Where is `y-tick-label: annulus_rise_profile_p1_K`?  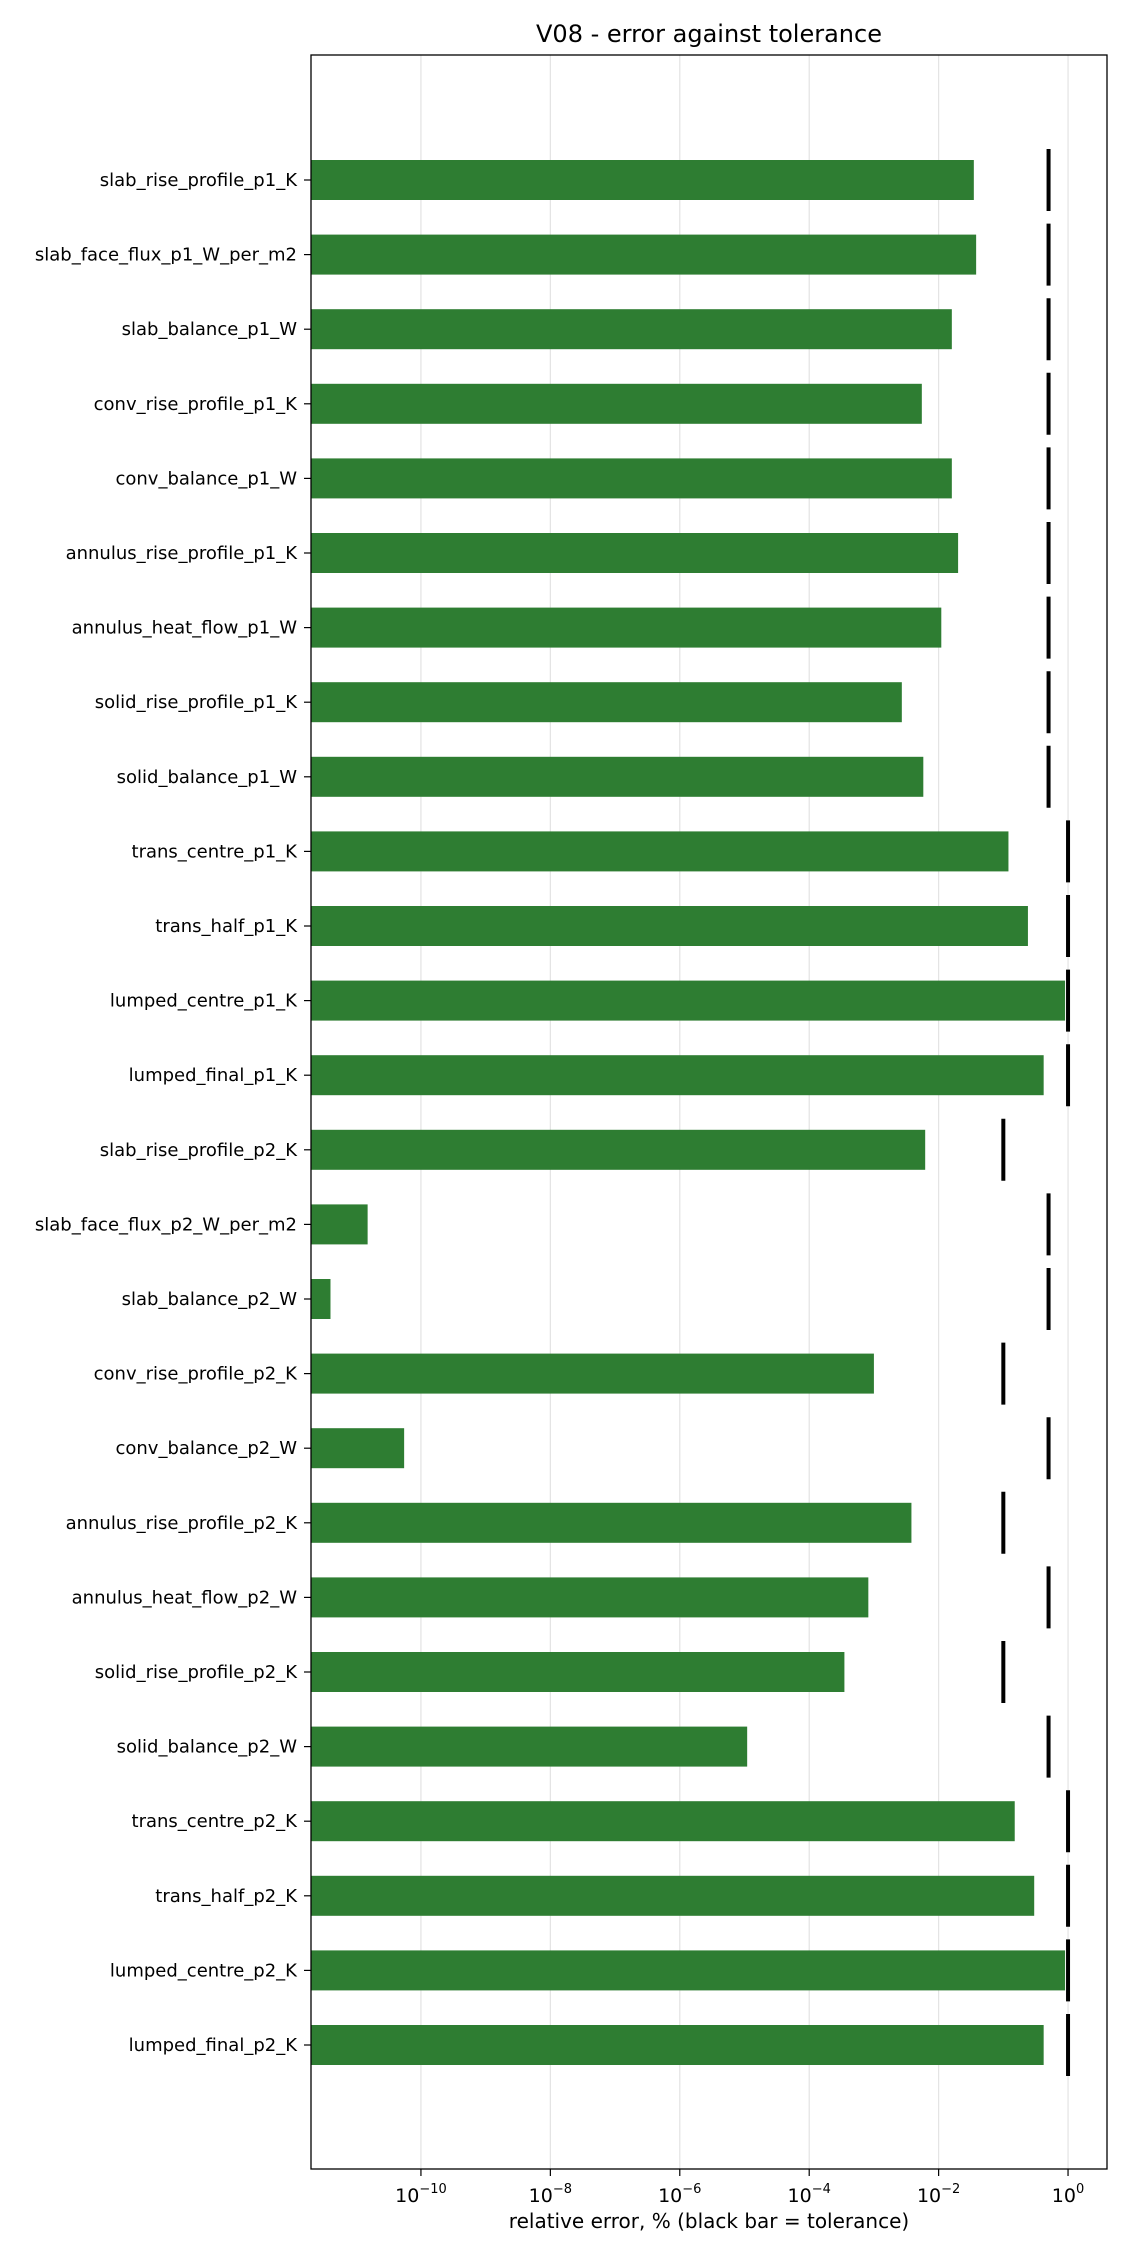
y-tick-label: annulus_rise_profile_p1_K is located at coordinates (182, 553).